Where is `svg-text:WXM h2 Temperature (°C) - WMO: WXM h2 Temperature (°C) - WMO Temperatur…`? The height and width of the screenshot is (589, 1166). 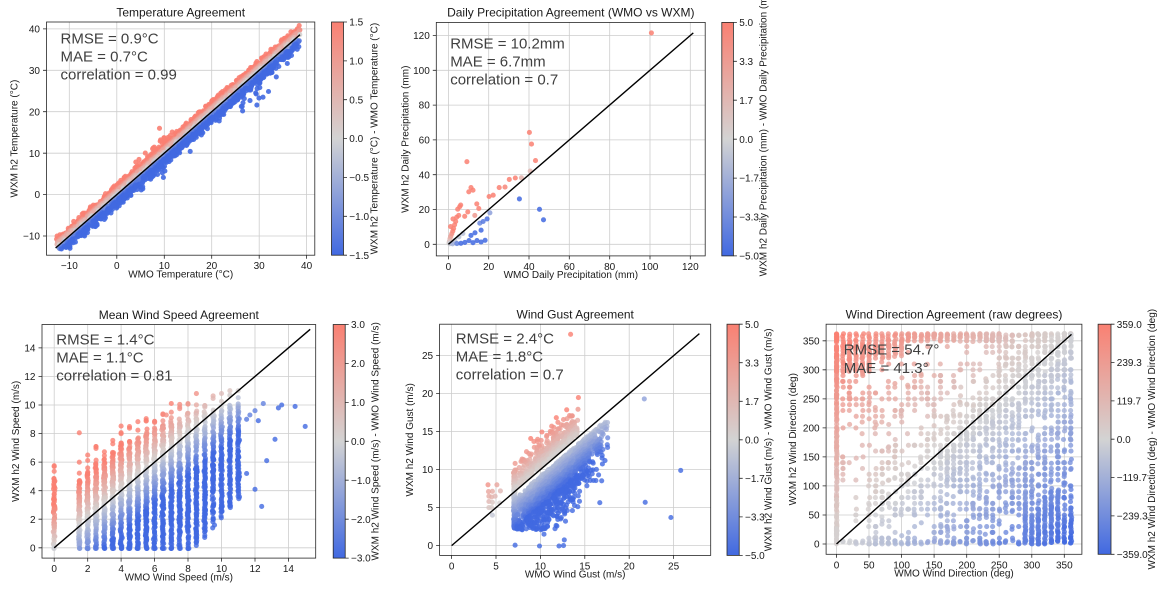
svg-text:WXM h2 Temperature (°C) - WMO: WXM h2 Temperature (°C) - WMO Temperatur… is located at coordinates (375, 139).